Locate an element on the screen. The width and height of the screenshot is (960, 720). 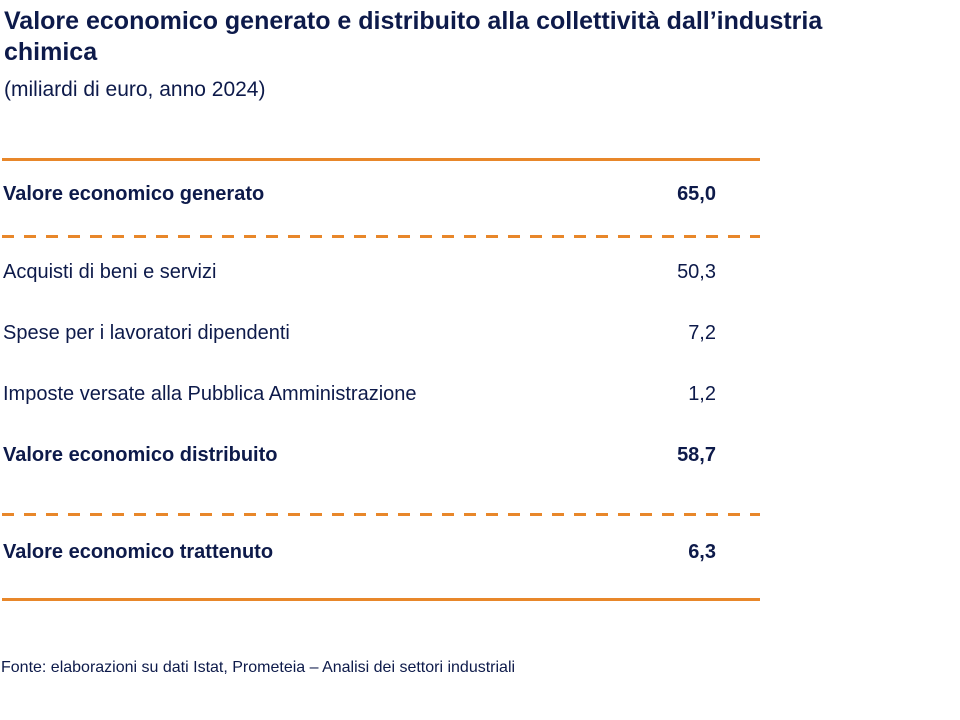
row-value: 58,7 is located at coordinates (696, 455).